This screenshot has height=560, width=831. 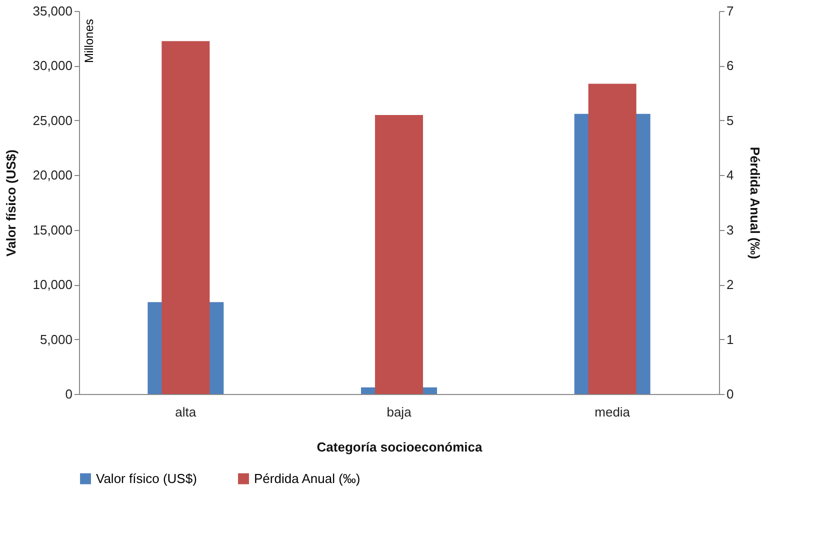 I want to click on y2-tick-label: 6, so click(x=730, y=66).